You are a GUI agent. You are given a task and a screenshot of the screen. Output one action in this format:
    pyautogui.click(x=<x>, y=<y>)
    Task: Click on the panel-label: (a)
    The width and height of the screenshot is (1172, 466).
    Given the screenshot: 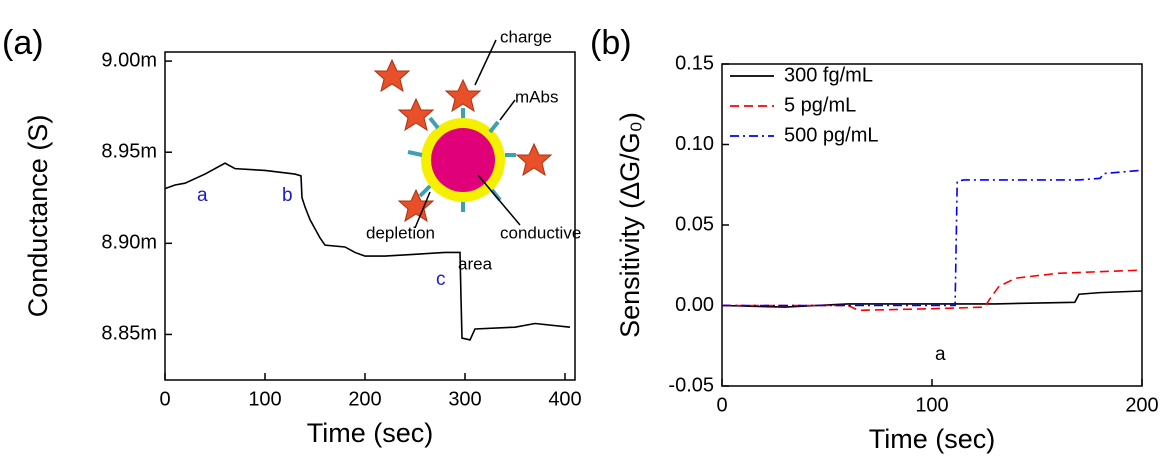 What is the action you would take?
    pyautogui.click(x=23, y=43)
    